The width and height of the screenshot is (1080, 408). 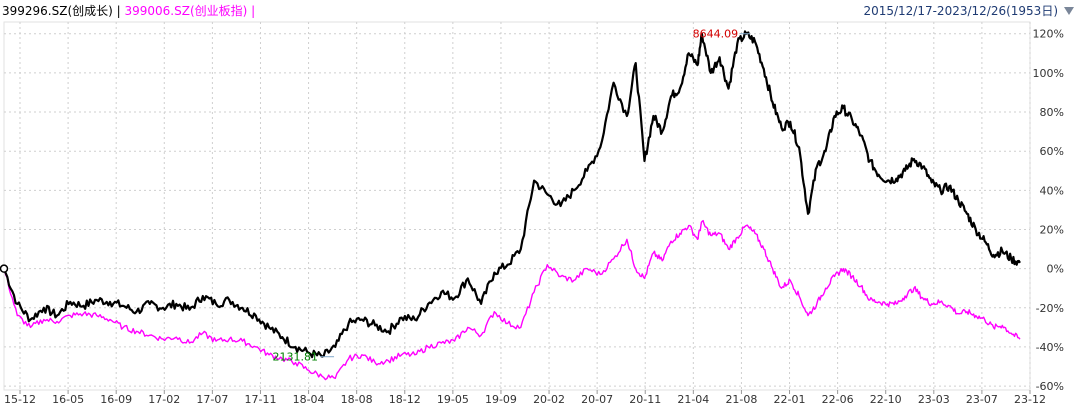 What do you see at coordinates (1052, 229) in the screenshot?
I see `y-tick-label: 20%` at bounding box center [1052, 229].